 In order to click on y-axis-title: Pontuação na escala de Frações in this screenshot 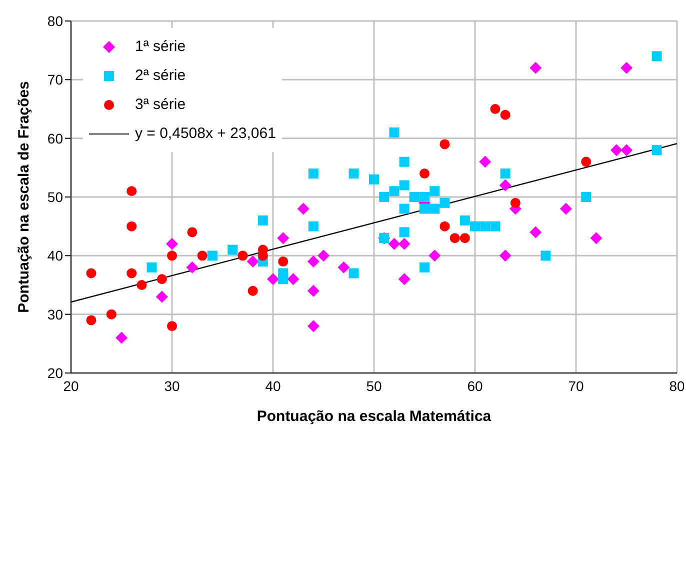, I will do `click(23, 197)`.